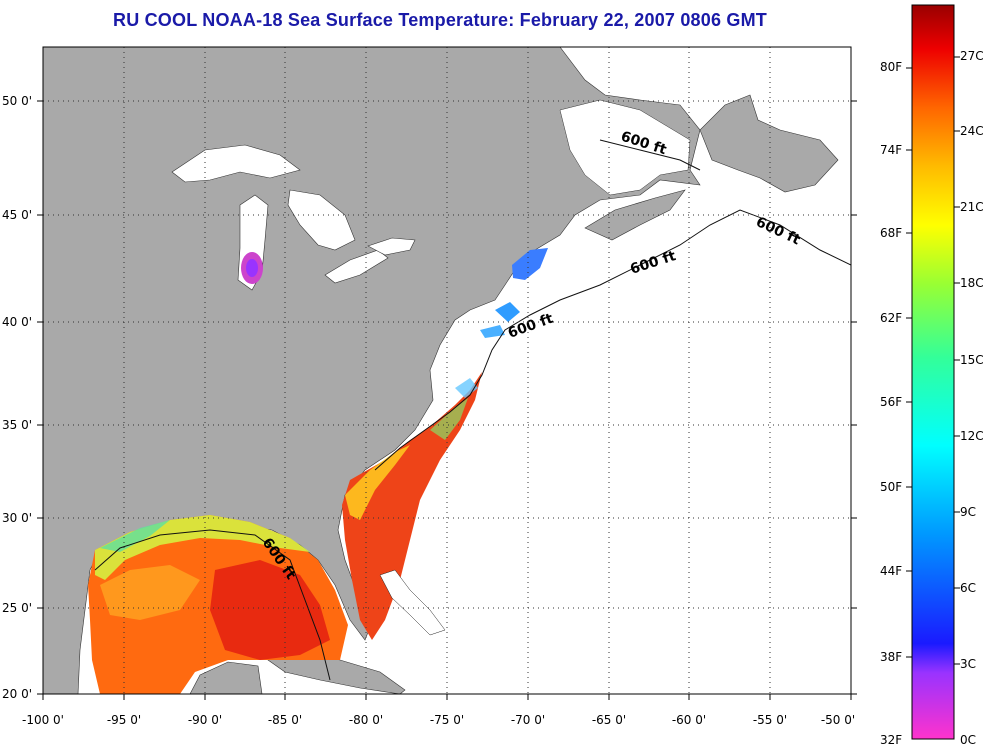 The height and width of the screenshot is (754, 984). Describe the element at coordinates (838, 720) in the screenshot. I see `lon-tick-label: -50 0'` at that location.